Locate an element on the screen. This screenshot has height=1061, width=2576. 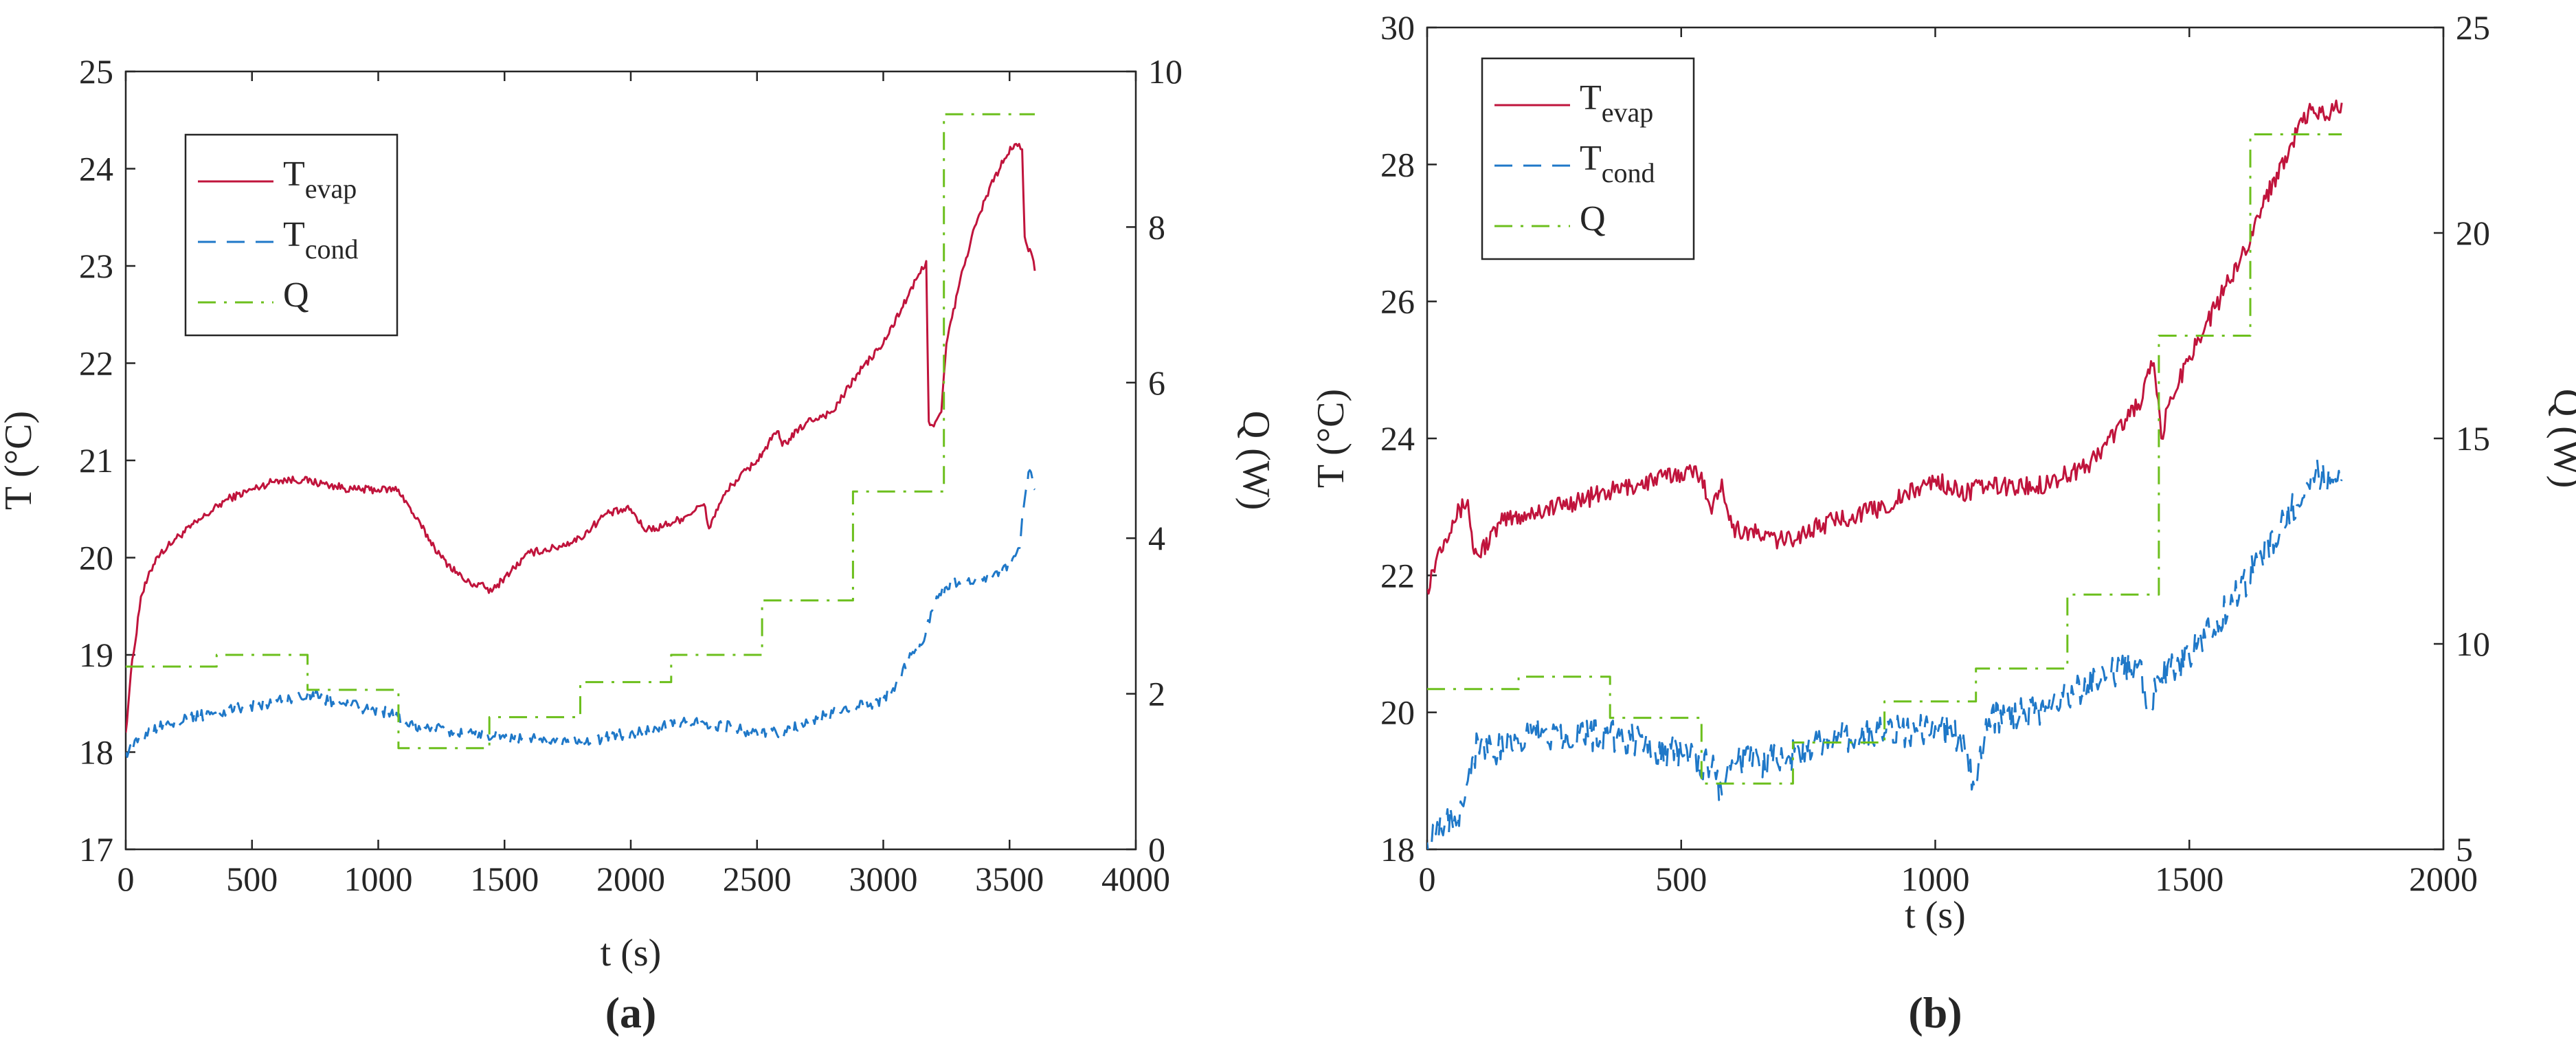
panel-label: (a) is located at coordinates (631, 1012).